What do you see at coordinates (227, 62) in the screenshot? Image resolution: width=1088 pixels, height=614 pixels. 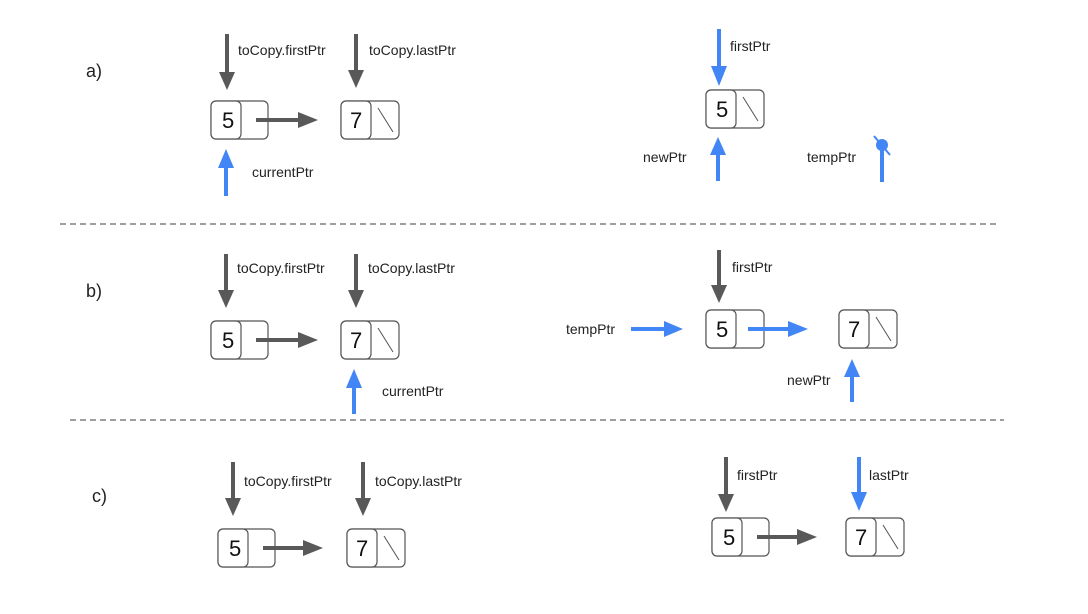 I see `a-tocopy-firstptr-arrow` at bounding box center [227, 62].